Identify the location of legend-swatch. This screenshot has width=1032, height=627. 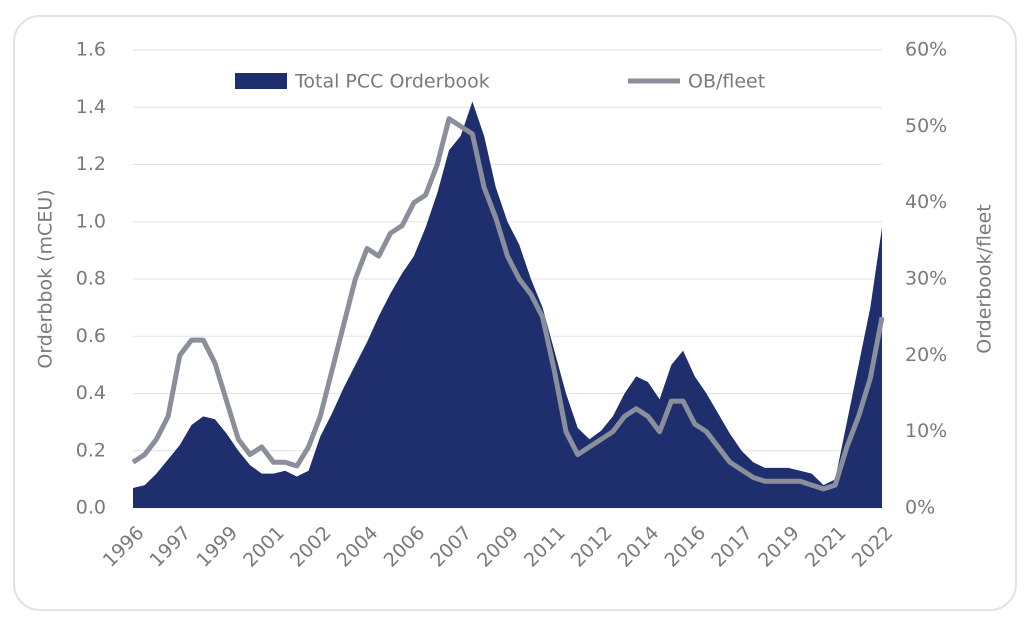
(261, 81).